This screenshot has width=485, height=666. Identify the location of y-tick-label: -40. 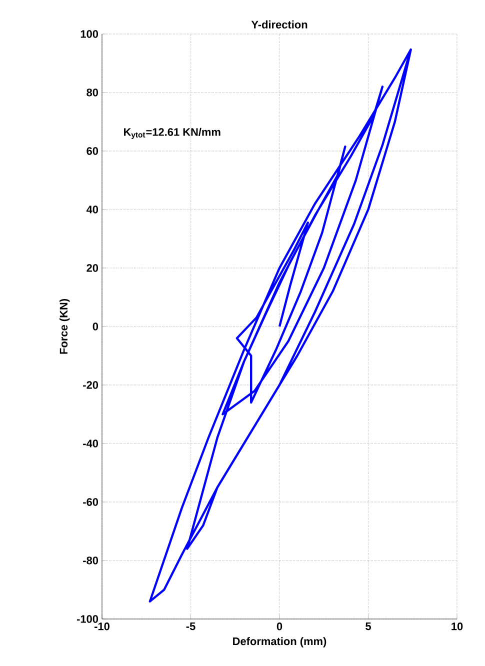
(90, 444).